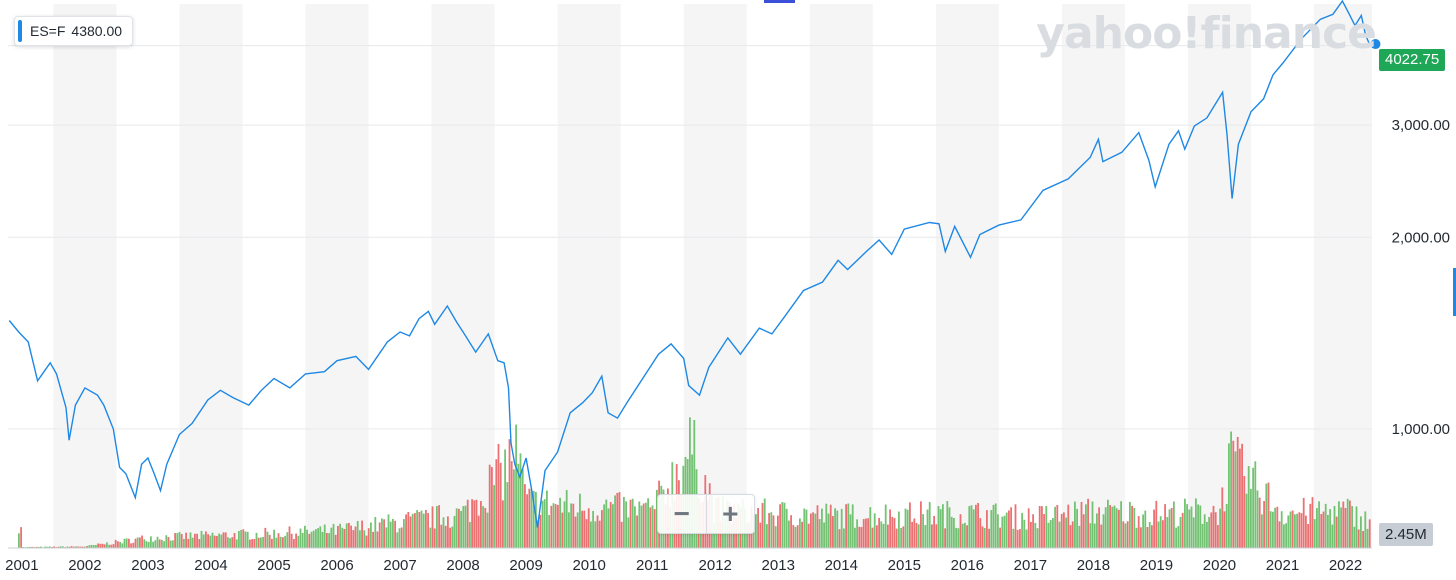  I want to click on scroll-handle, so click(1454, 292).